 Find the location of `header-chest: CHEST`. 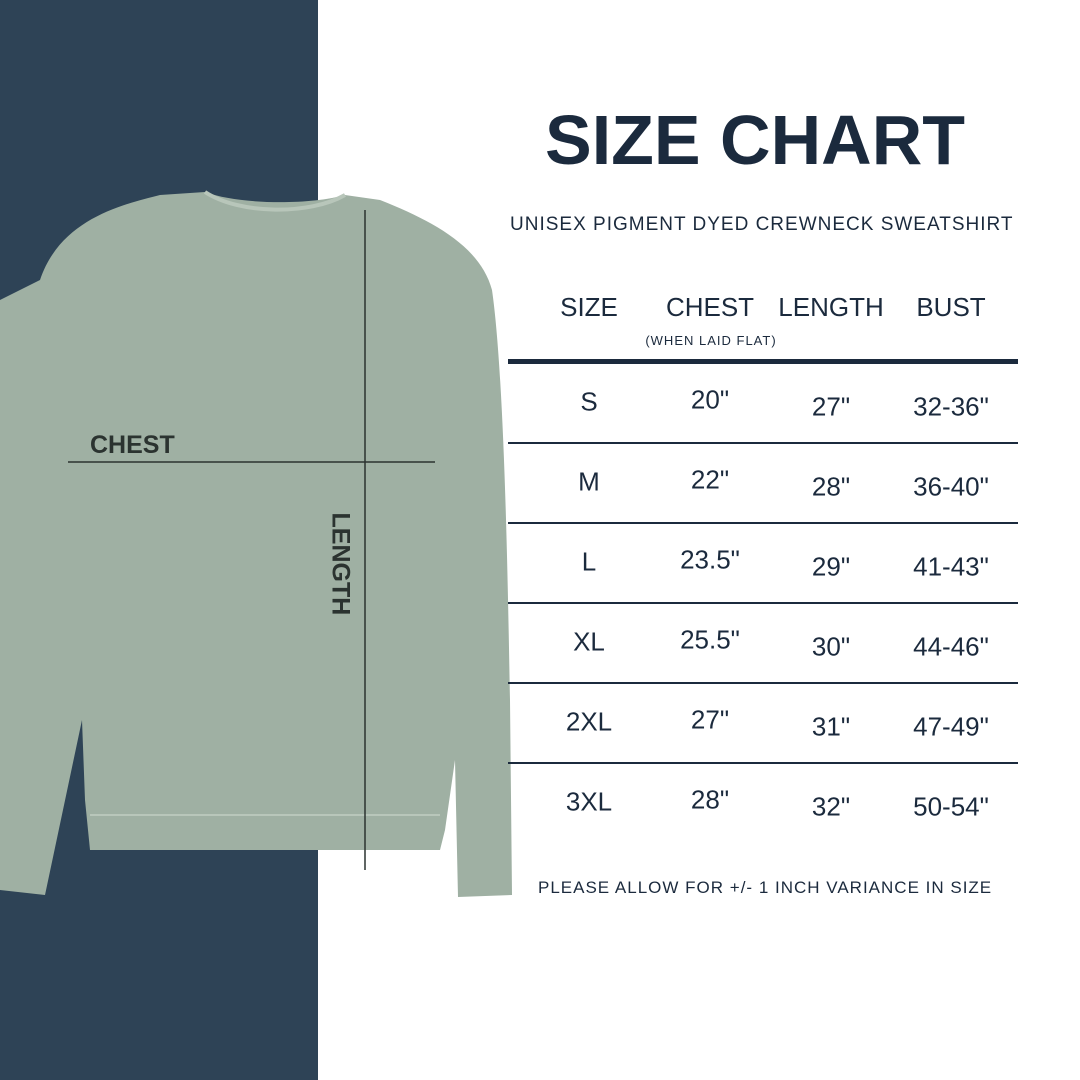

header-chest: CHEST is located at coordinates (710, 307).